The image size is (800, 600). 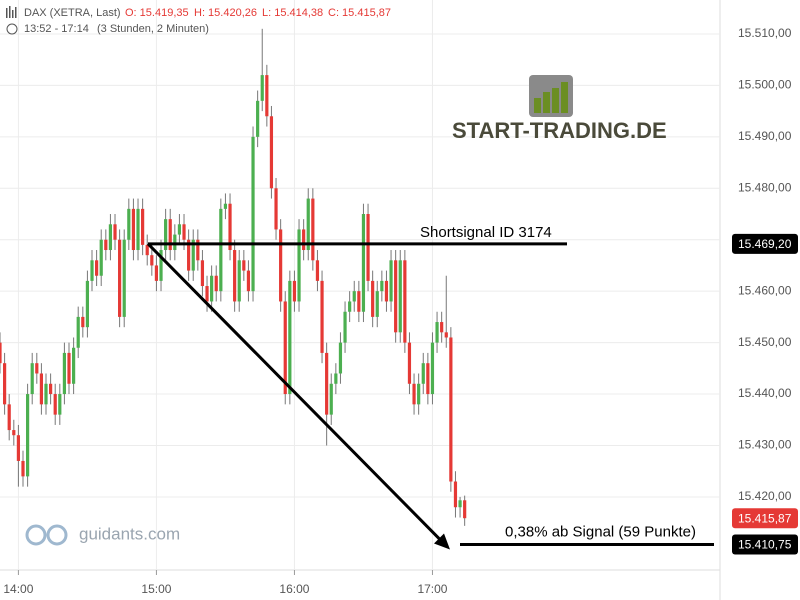 I want to click on chart-title: DAX (XETRA, Last), so click(x=72, y=13).